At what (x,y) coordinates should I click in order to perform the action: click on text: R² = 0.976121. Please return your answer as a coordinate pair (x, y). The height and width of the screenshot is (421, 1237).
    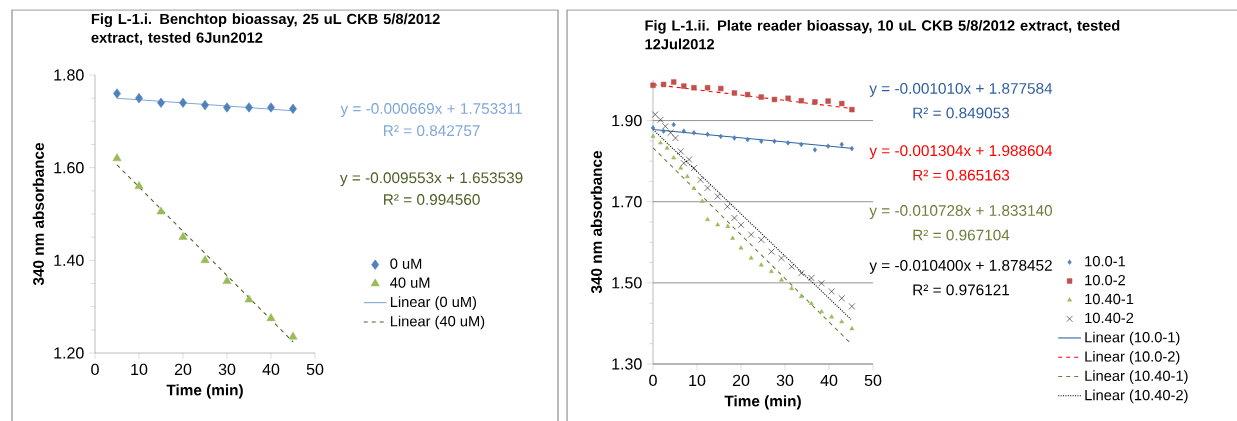
    Looking at the image, I should click on (961, 290).